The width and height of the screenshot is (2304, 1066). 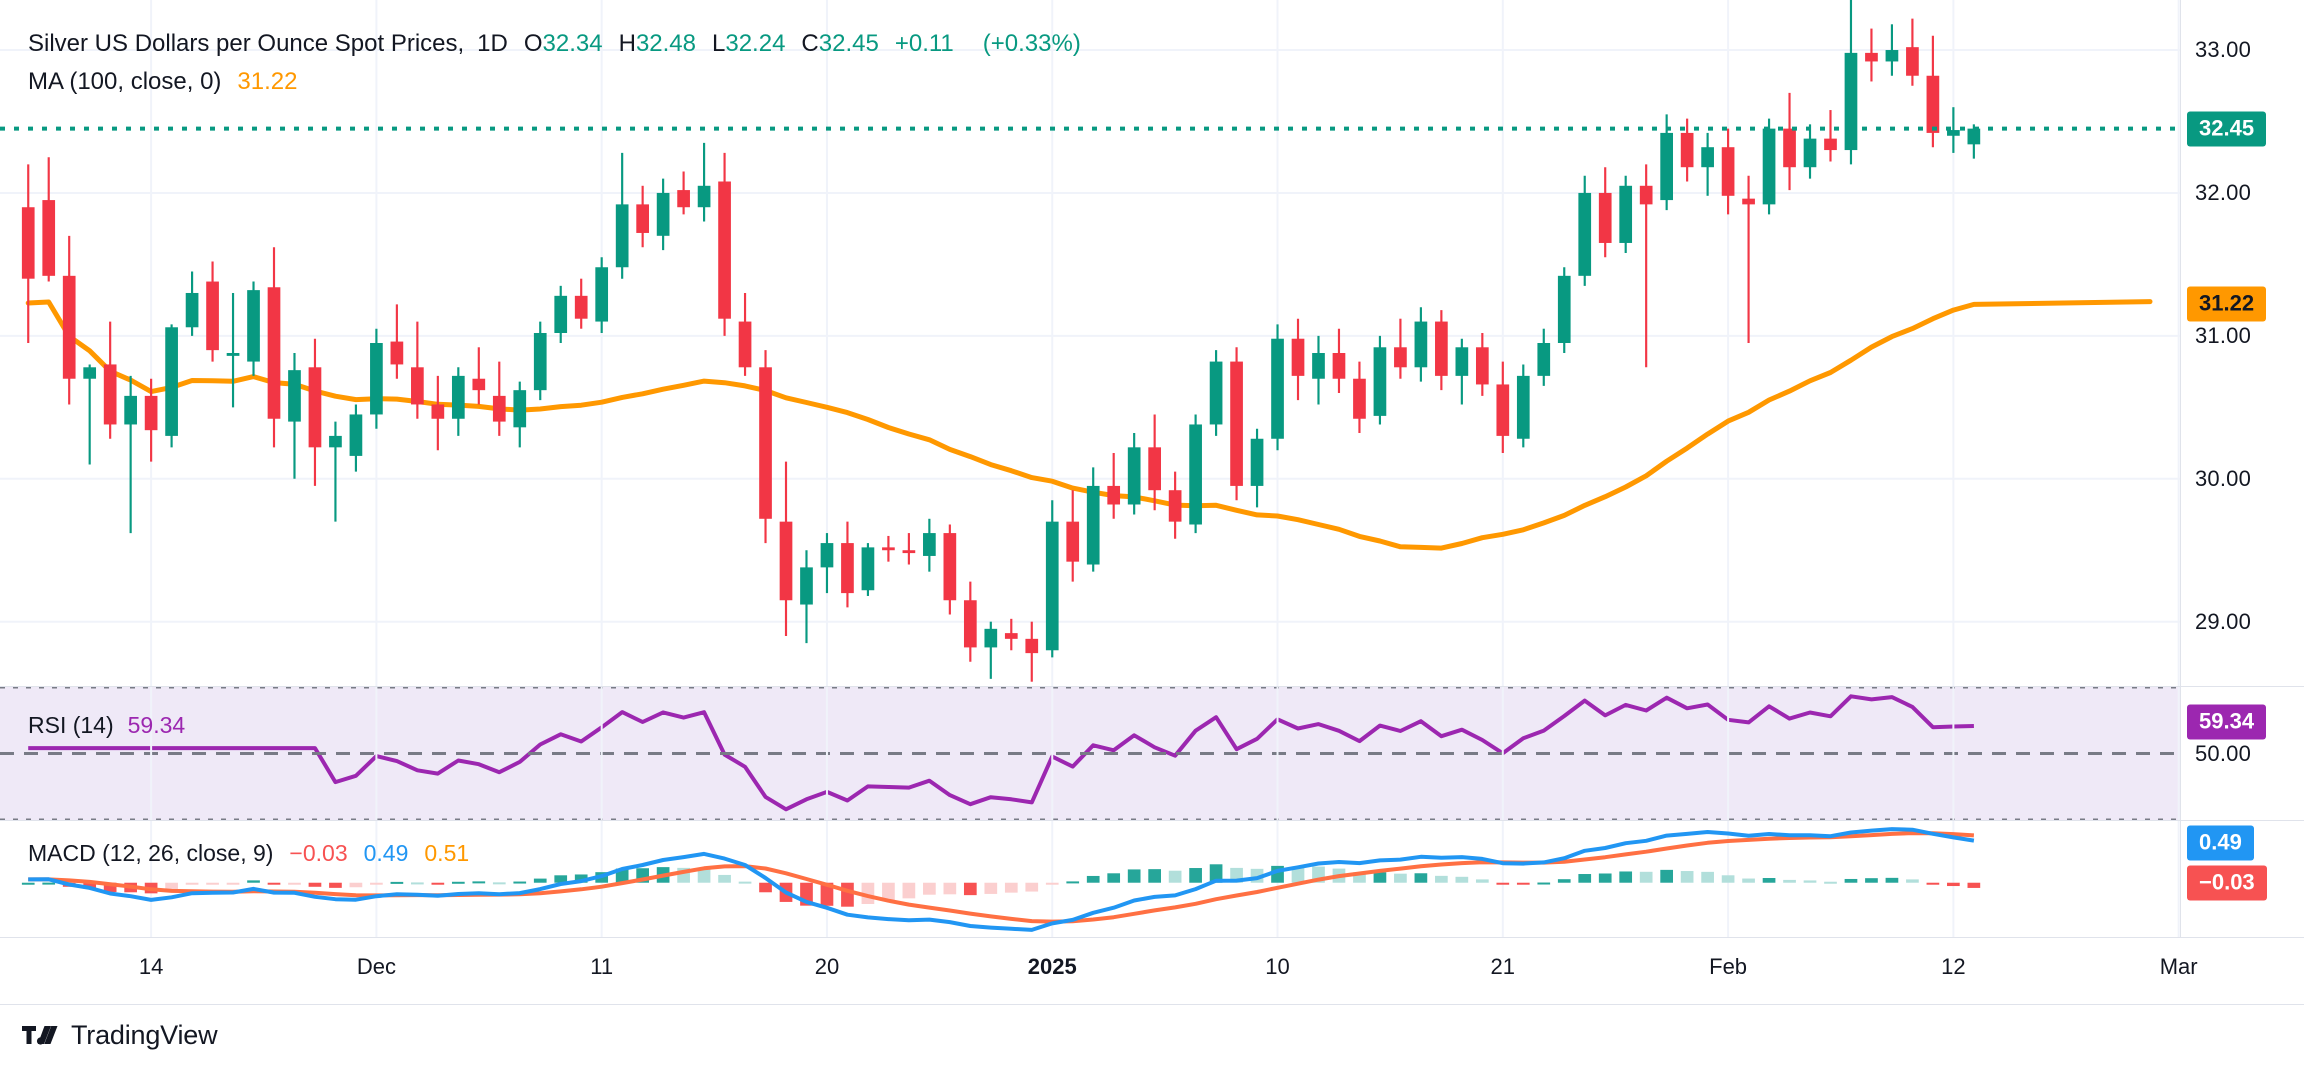 What do you see at coordinates (1152, 686) in the screenshot?
I see `pane-divider-rsi` at bounding box center [1152, 686].